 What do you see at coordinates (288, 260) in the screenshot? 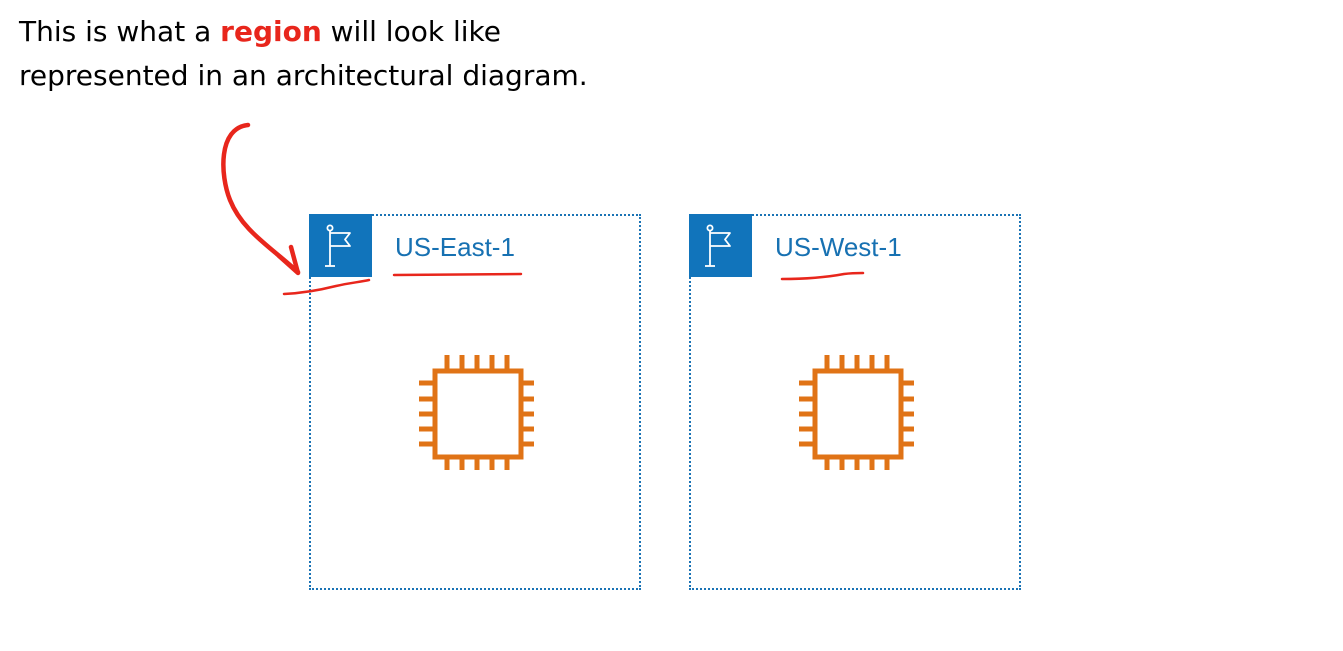
I see `arrow-head` at bounding box center [288, 260].